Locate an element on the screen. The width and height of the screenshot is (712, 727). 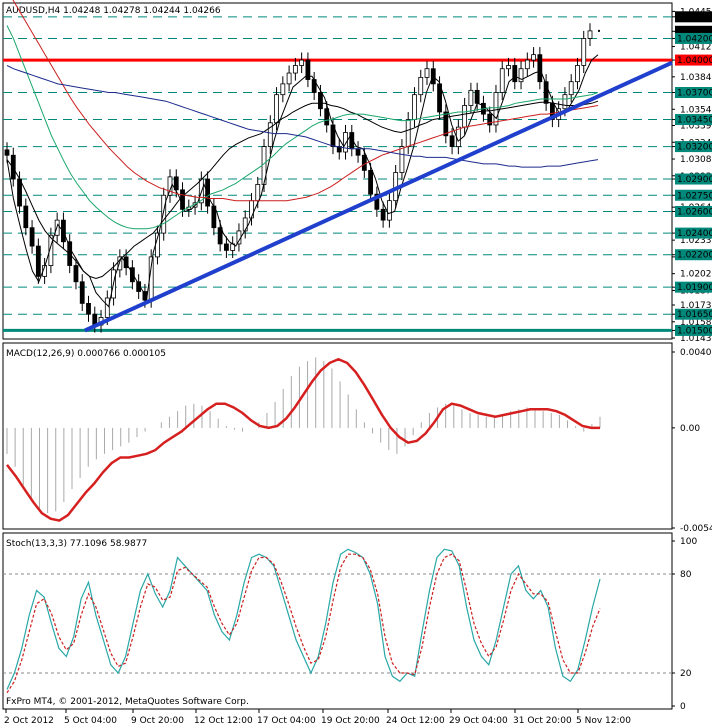
macd-tick-label: -0.00540 is located at coordinates (696, 529).